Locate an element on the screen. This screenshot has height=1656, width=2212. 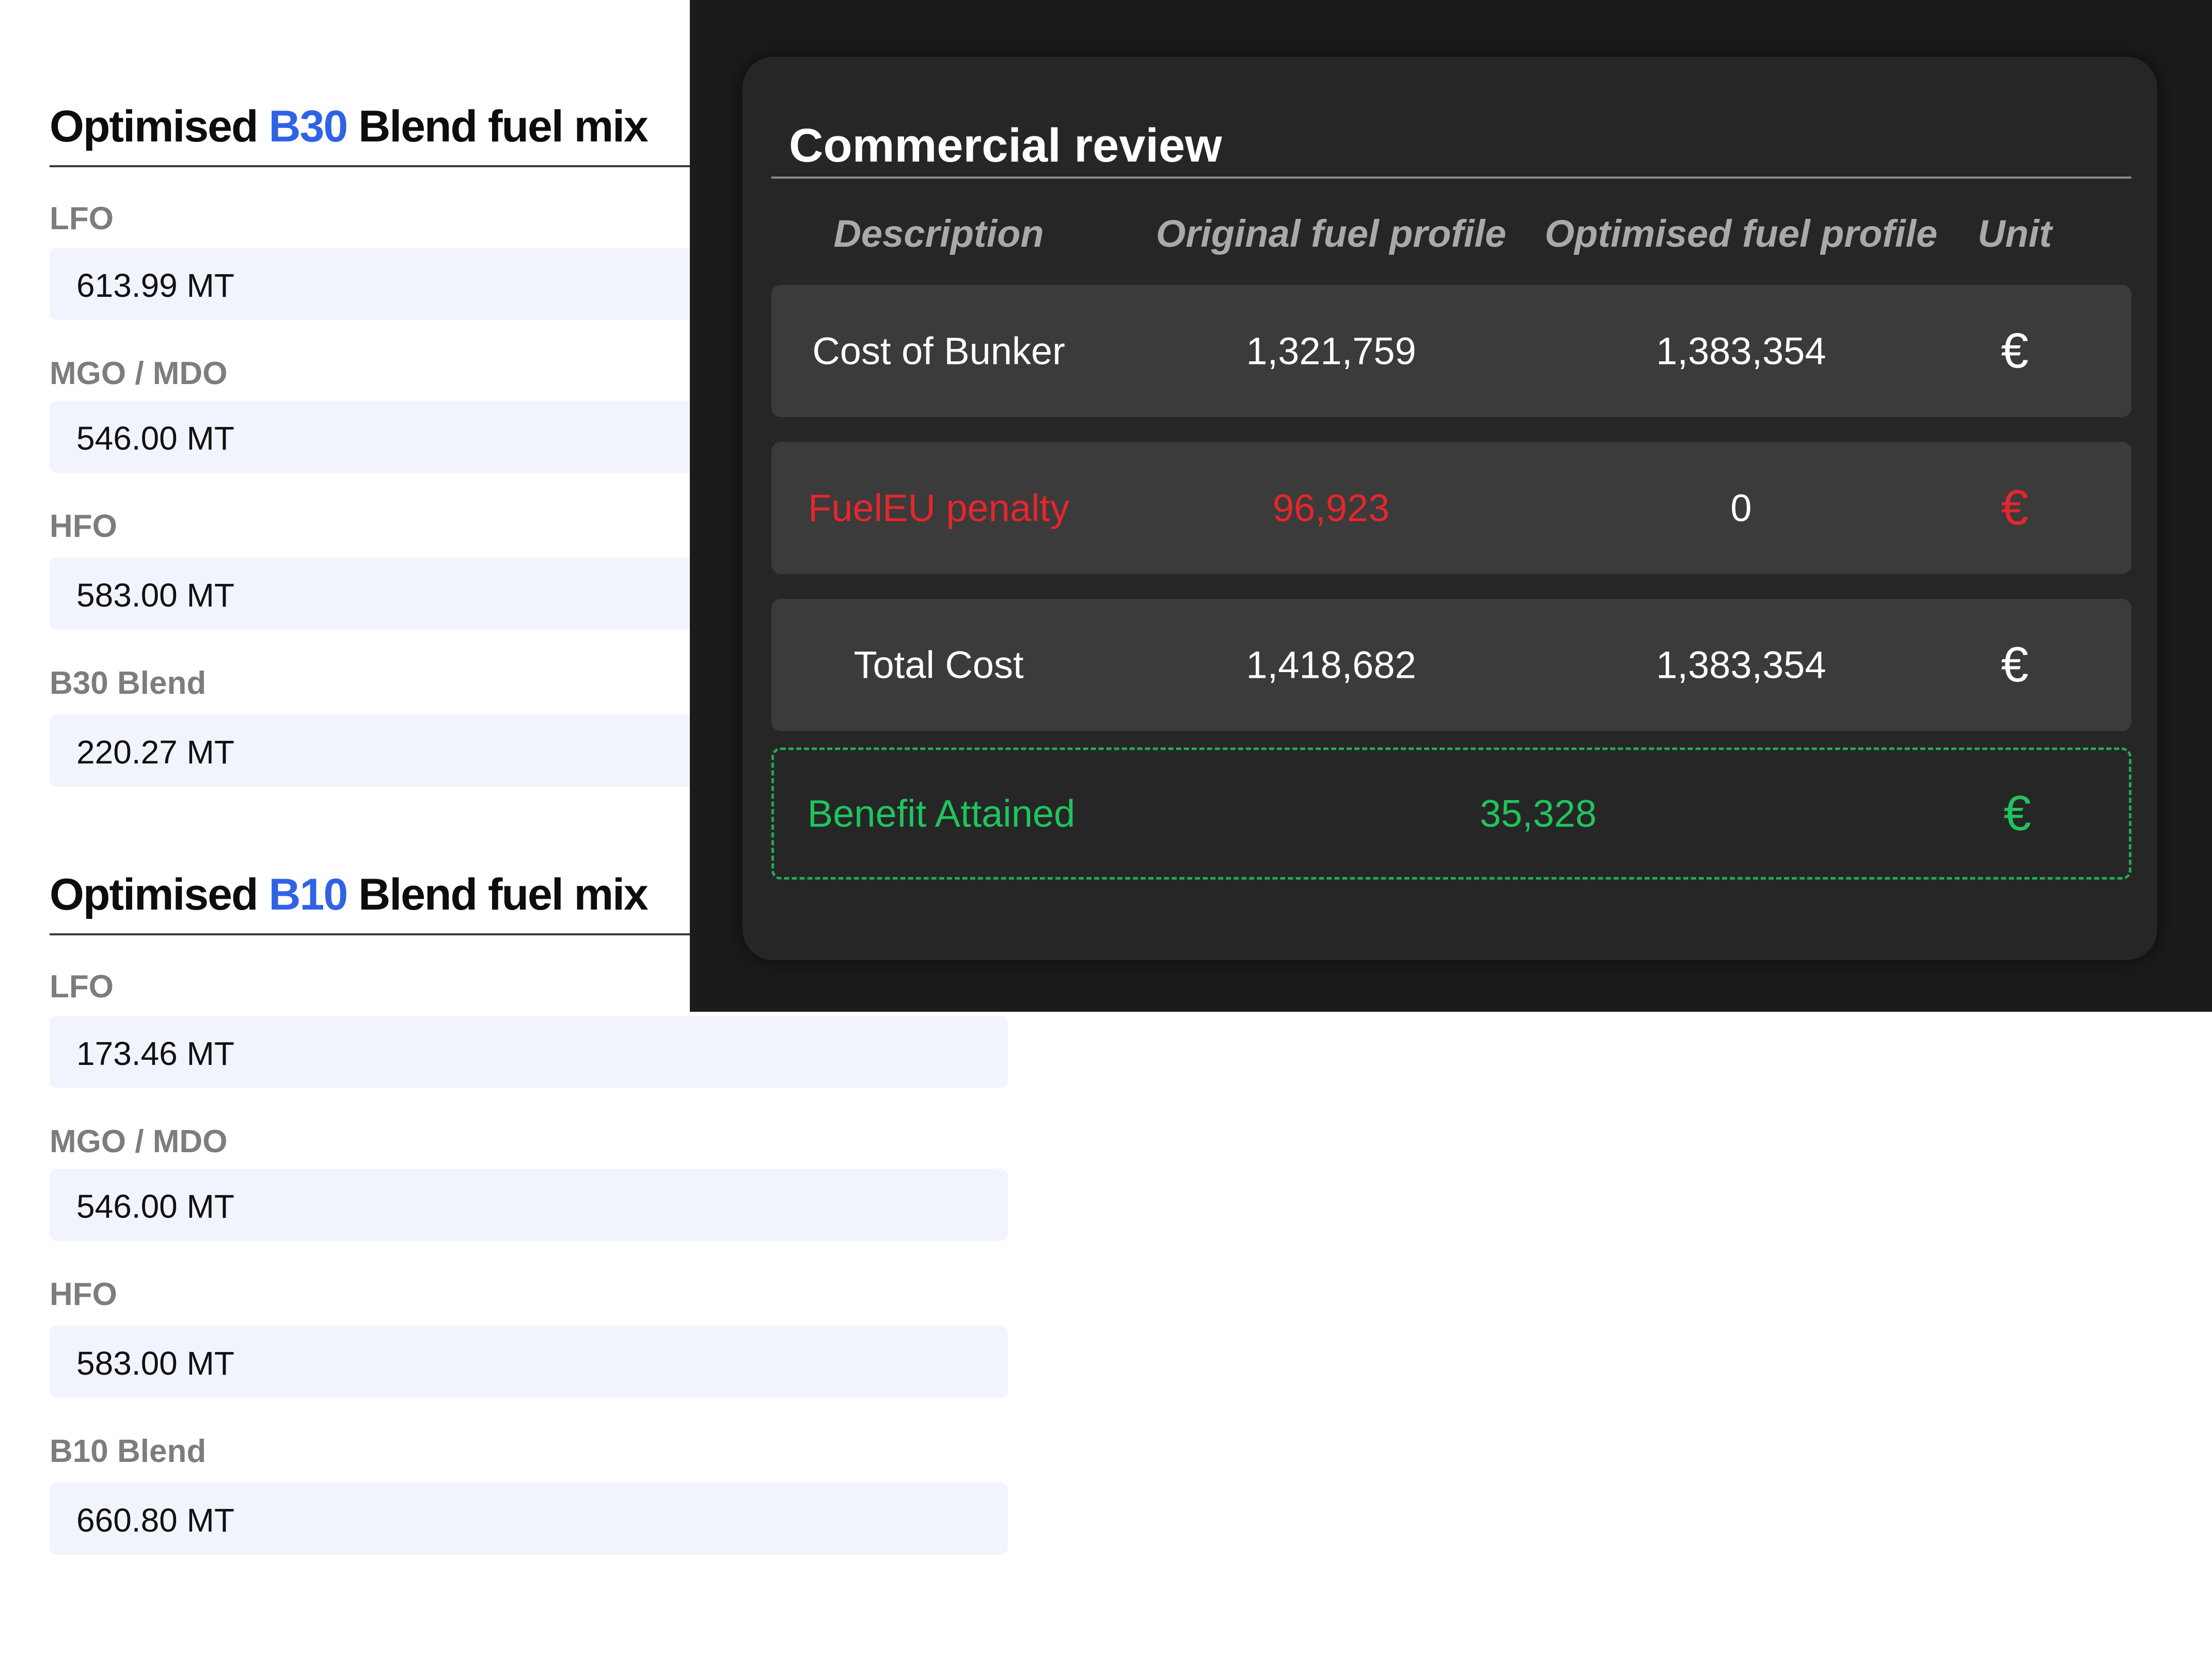
table-row-cost-of-bunker: Cost of Bunker 1,321,759 1,383,354 € is located at coordinates (1451, 351).